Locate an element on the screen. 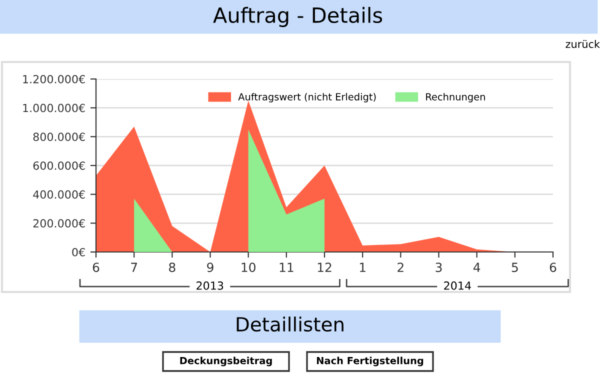 The width and height of the screenshot is (605, 383). x-tick-label: 5 is located at coordinates (515, 267).